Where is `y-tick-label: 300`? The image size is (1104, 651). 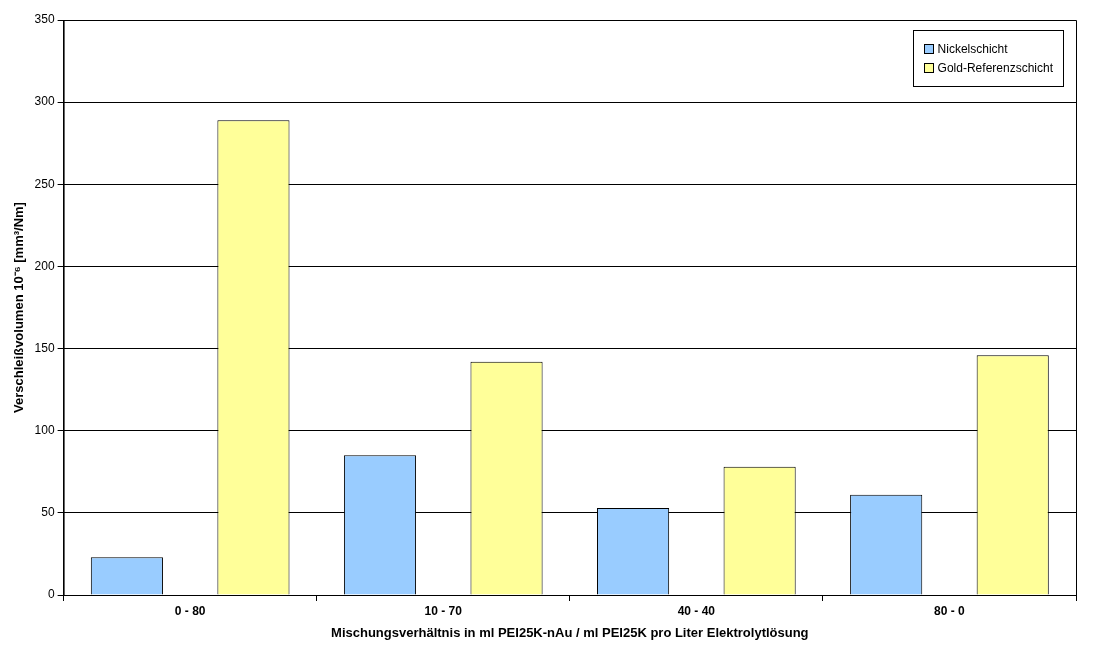
y-tick-label: 300 is located at coordinates (44, 101).